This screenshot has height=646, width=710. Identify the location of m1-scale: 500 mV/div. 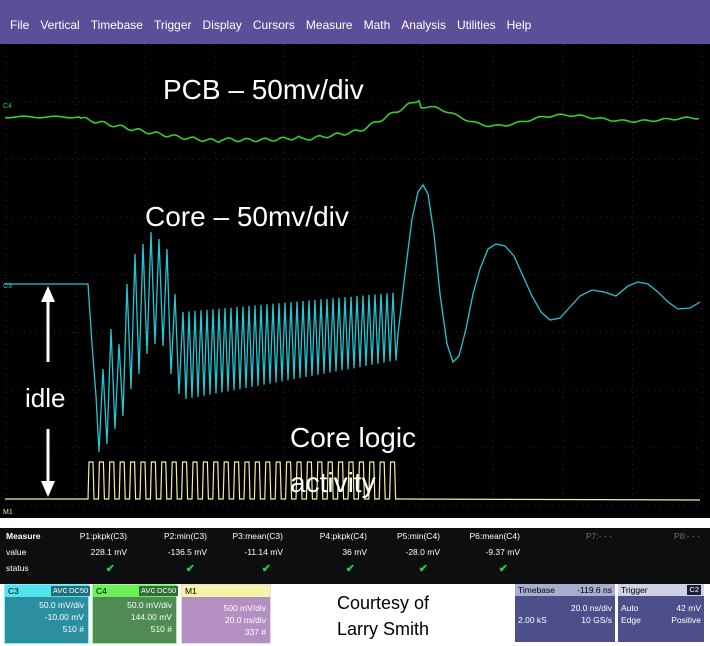
(244, 608).